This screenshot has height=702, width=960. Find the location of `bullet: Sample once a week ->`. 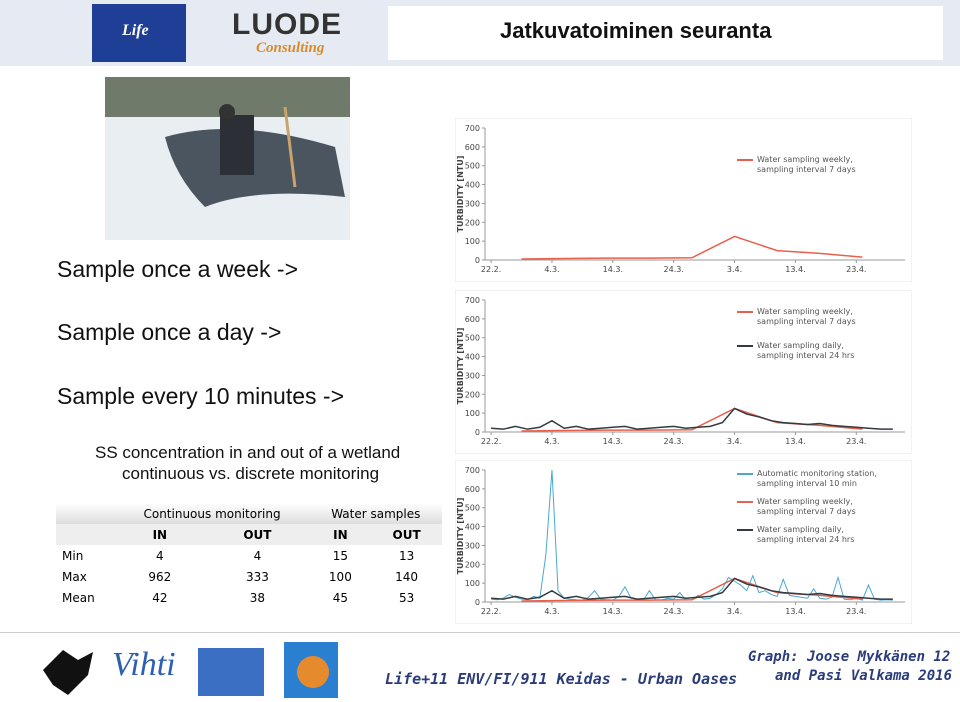

bullet: Sample once a week -> is located at coordinates (177, 269).